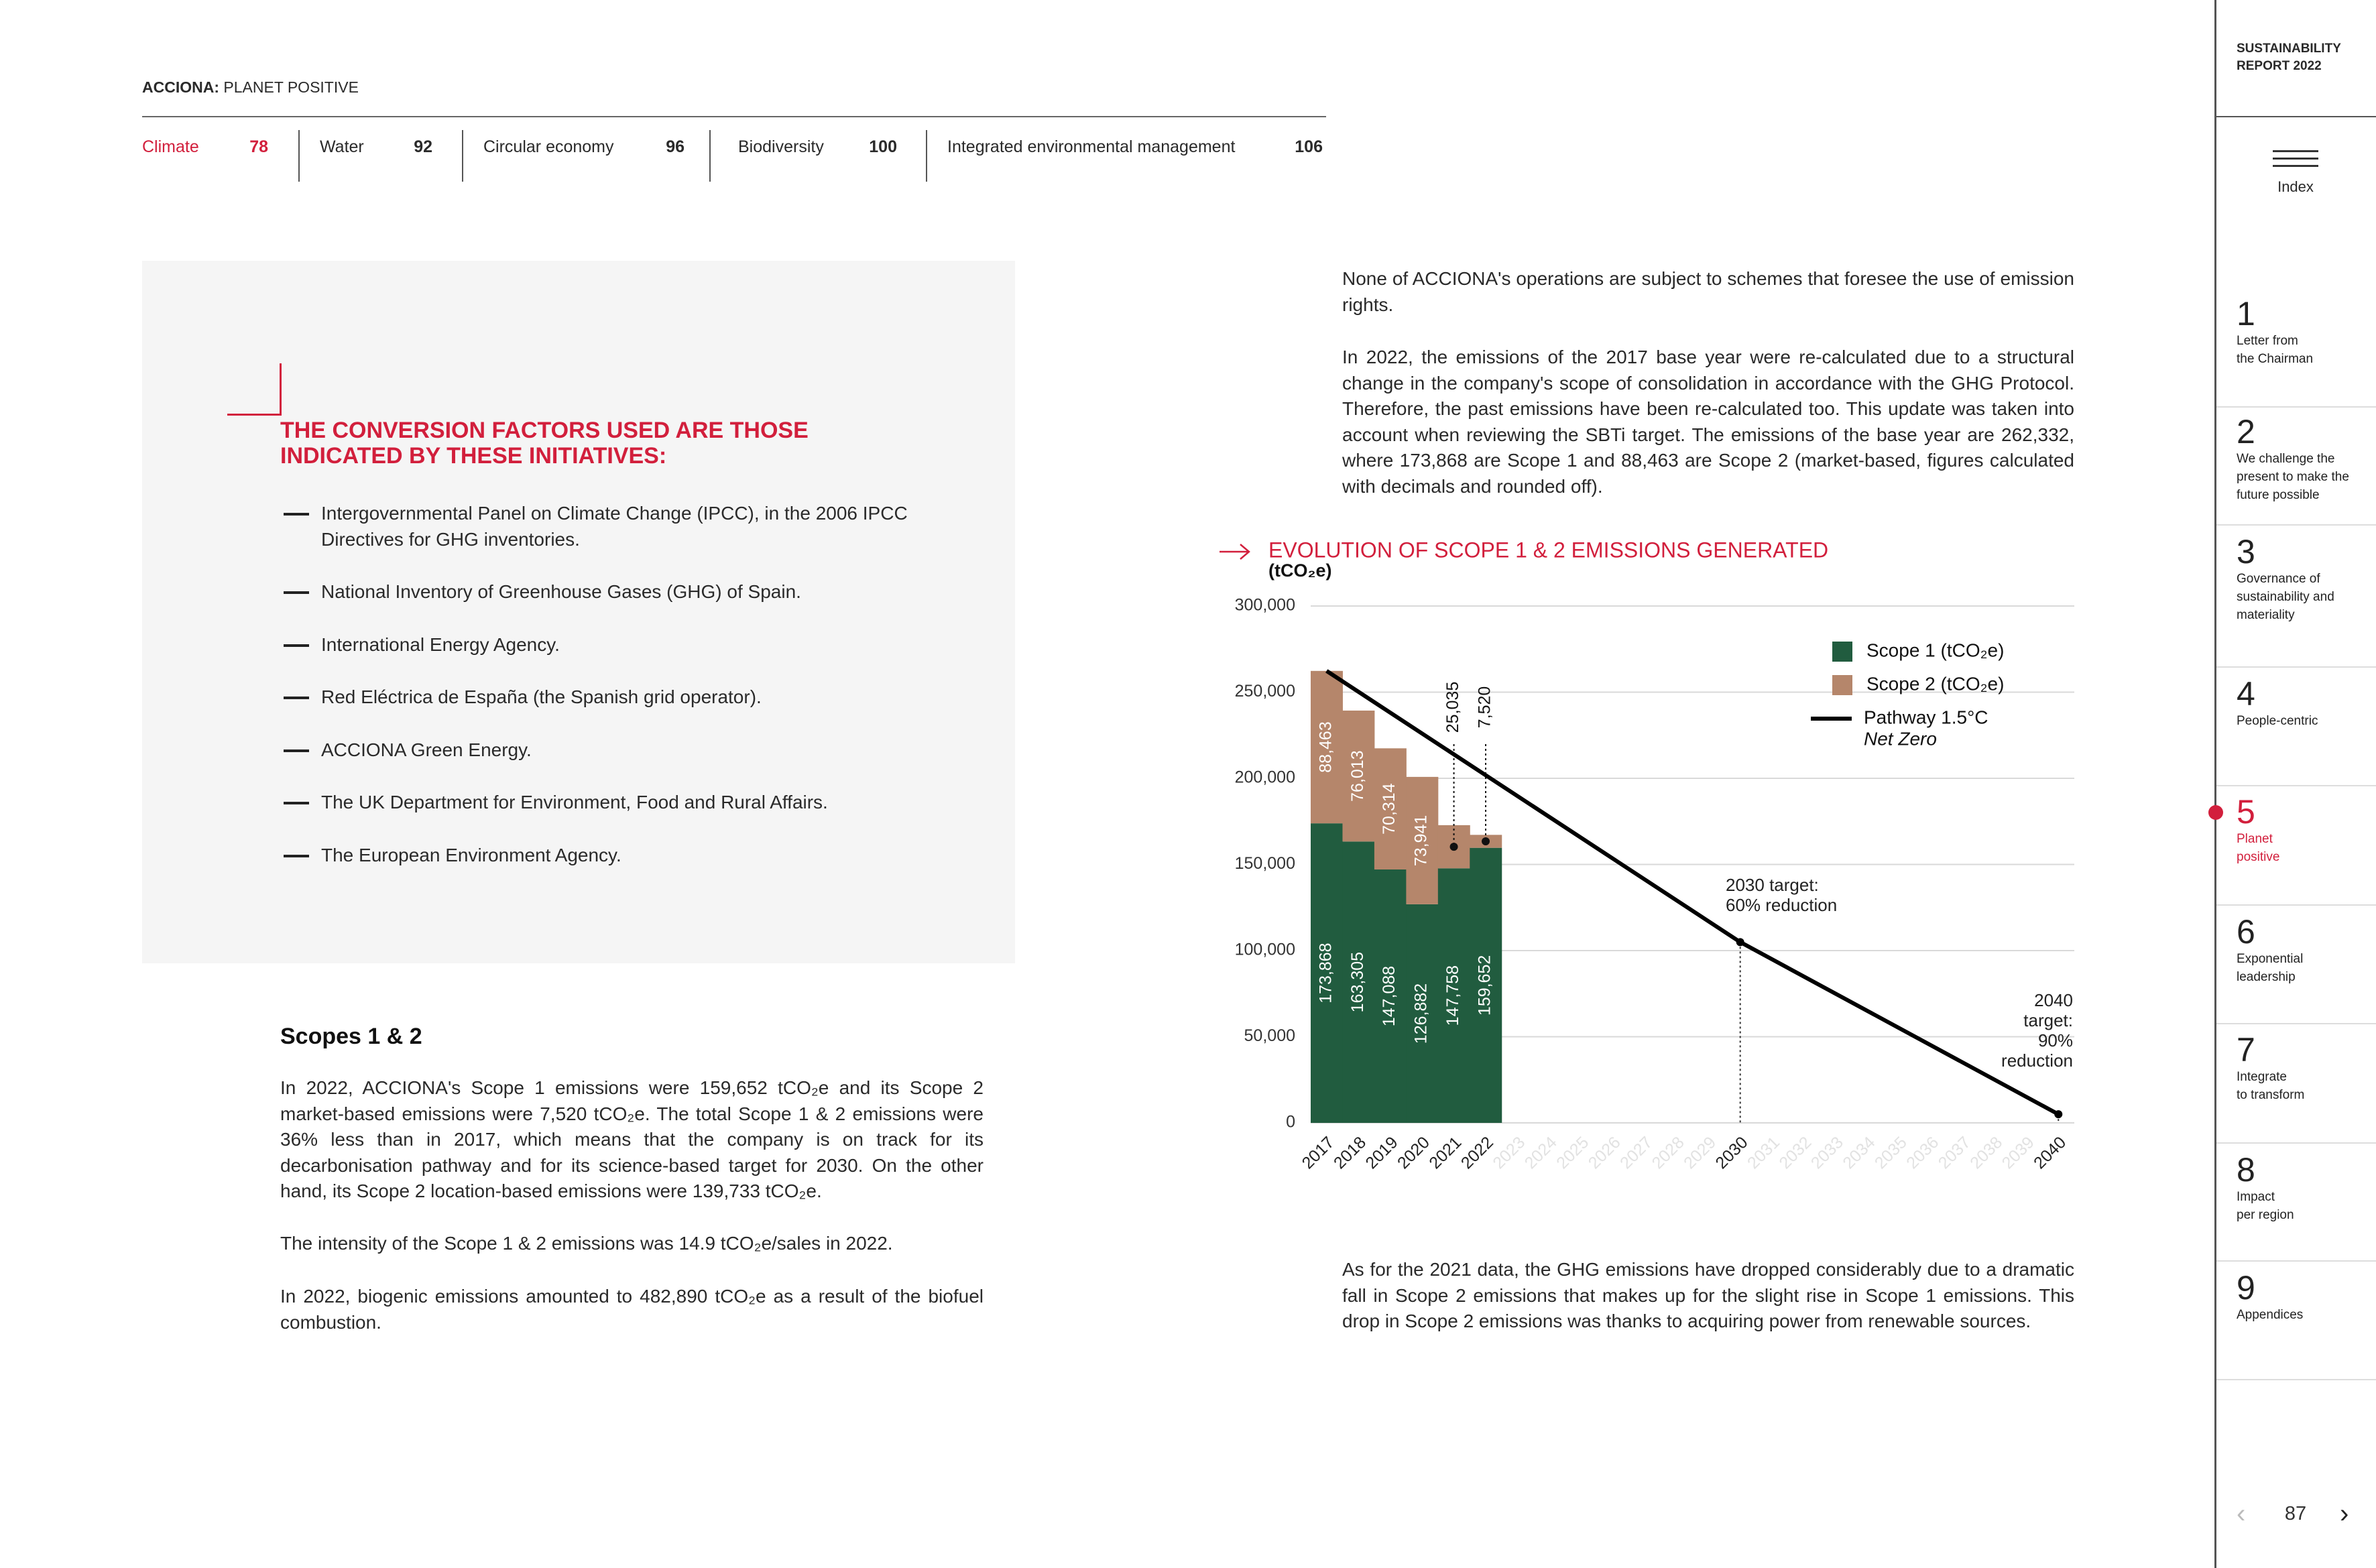  I want to click on tab-label: Integrated environmental management, so click(1091, 147).